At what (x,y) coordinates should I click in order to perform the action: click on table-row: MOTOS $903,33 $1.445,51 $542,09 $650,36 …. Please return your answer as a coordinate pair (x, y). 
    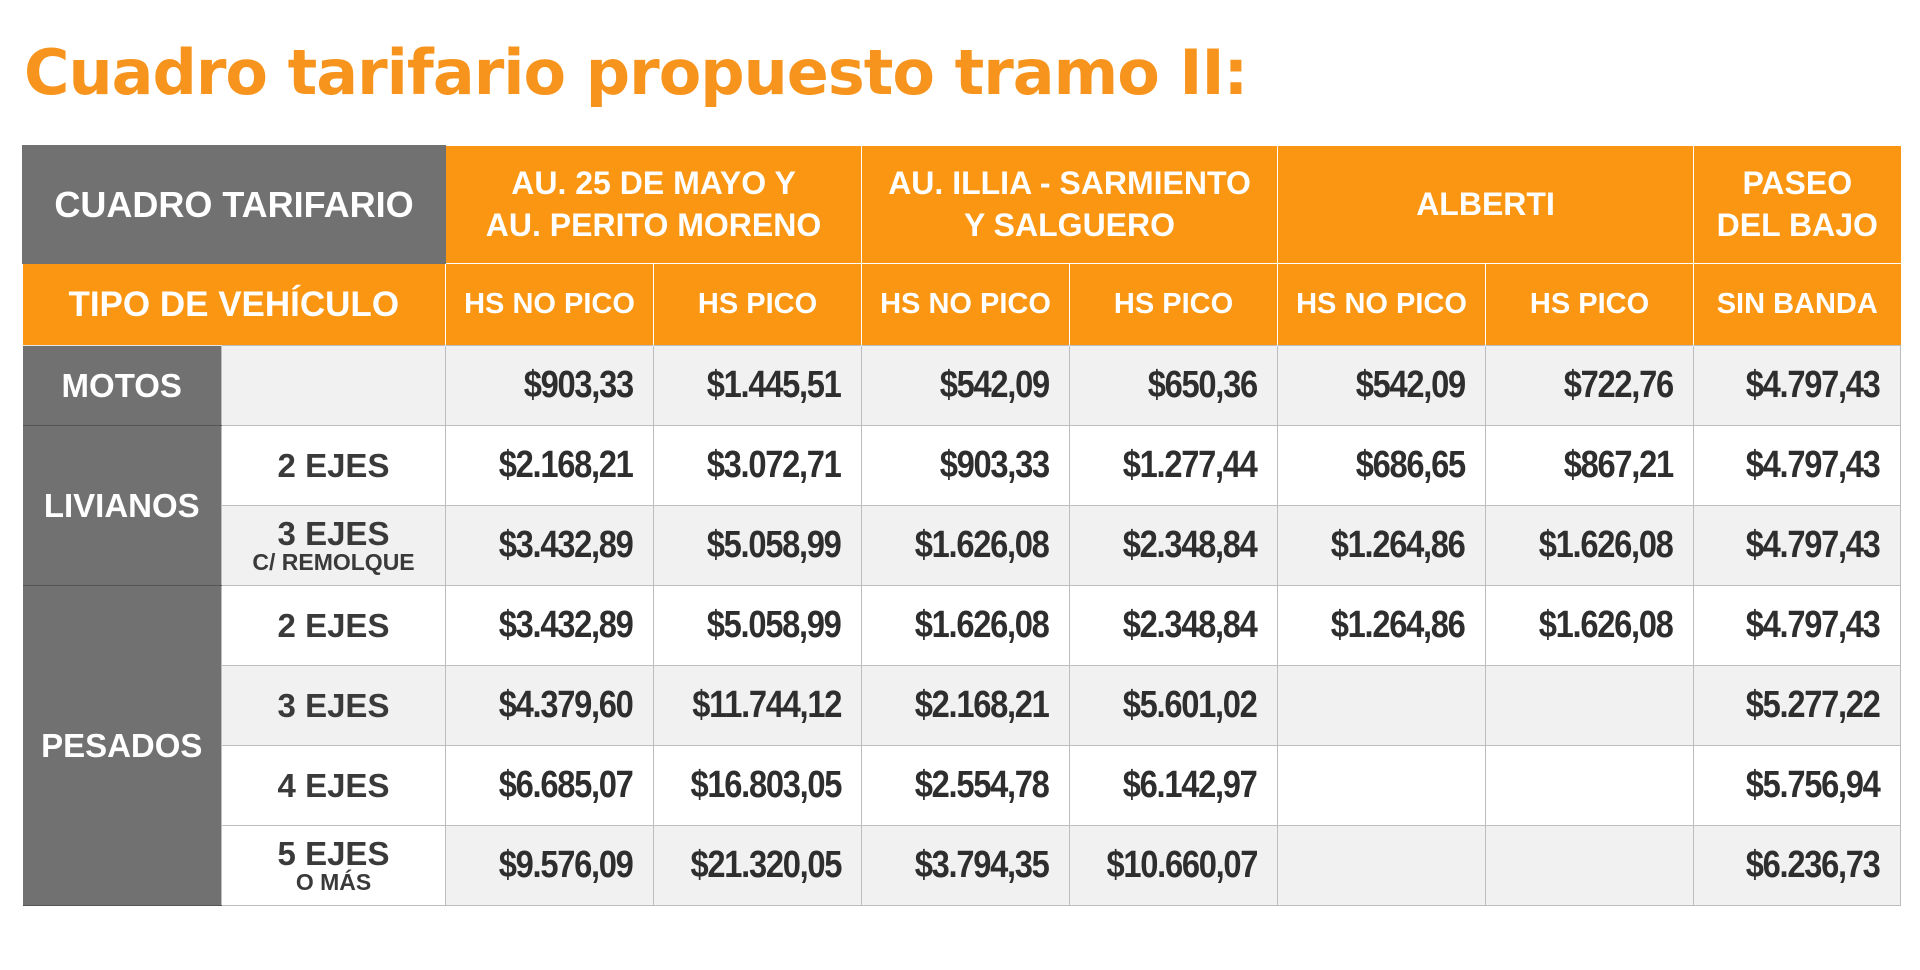
    Looking at the image, I should click on (962, 385).